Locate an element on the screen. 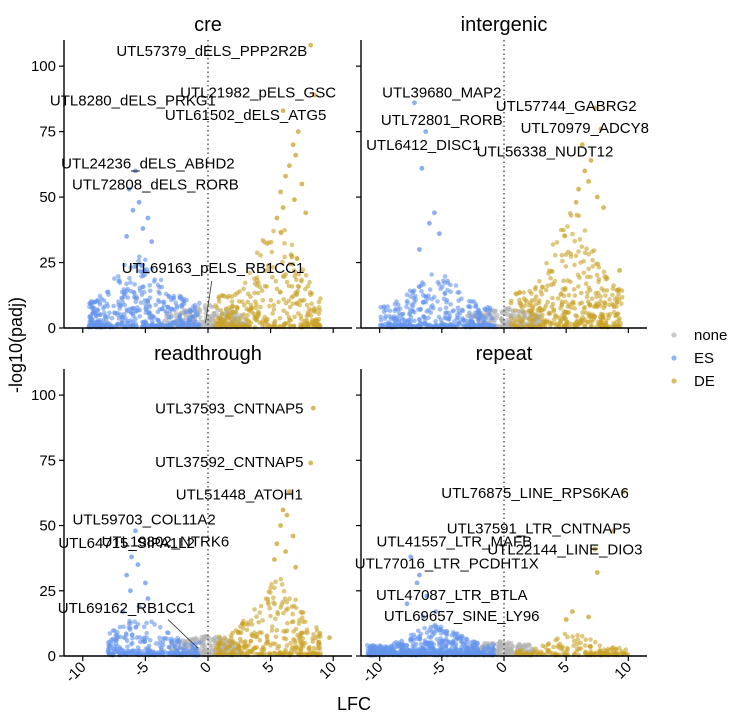 This screenshot has width=739, height=720. x-tick-label: 10 is located at coordinates (623, 671).